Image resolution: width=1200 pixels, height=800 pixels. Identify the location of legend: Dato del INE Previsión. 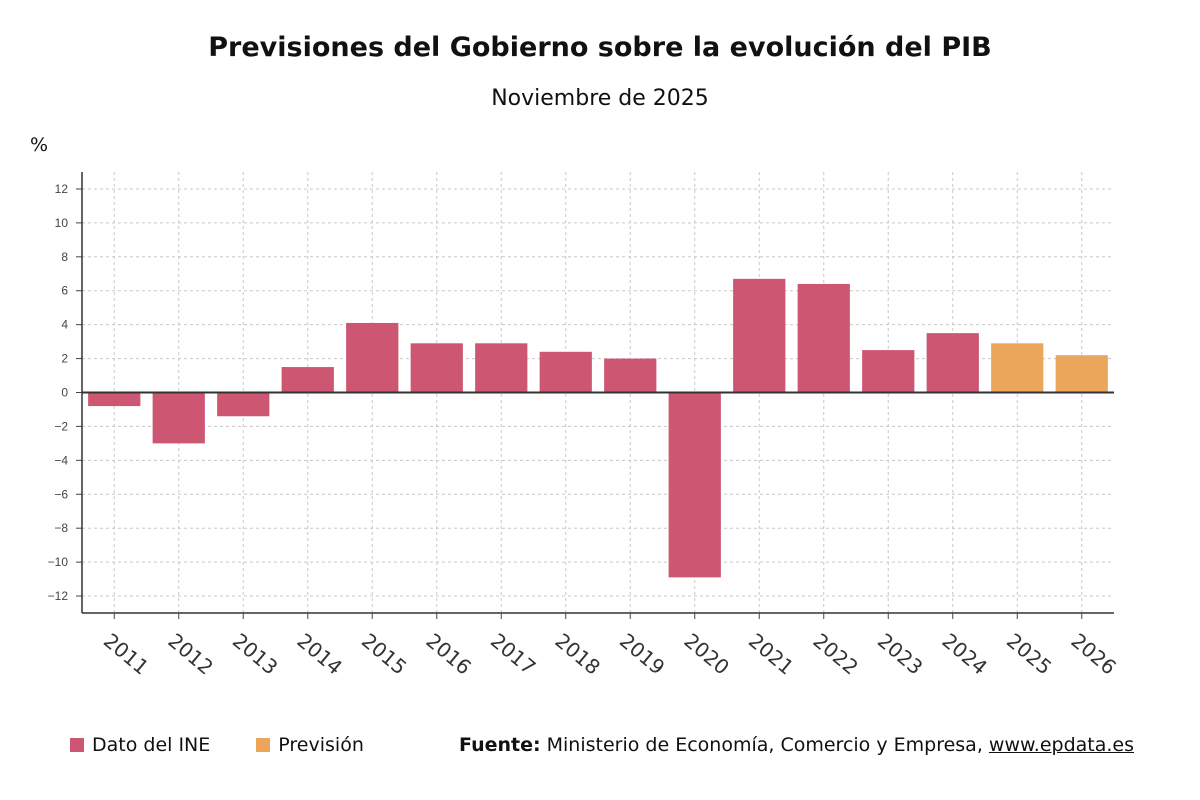
(240, 745).